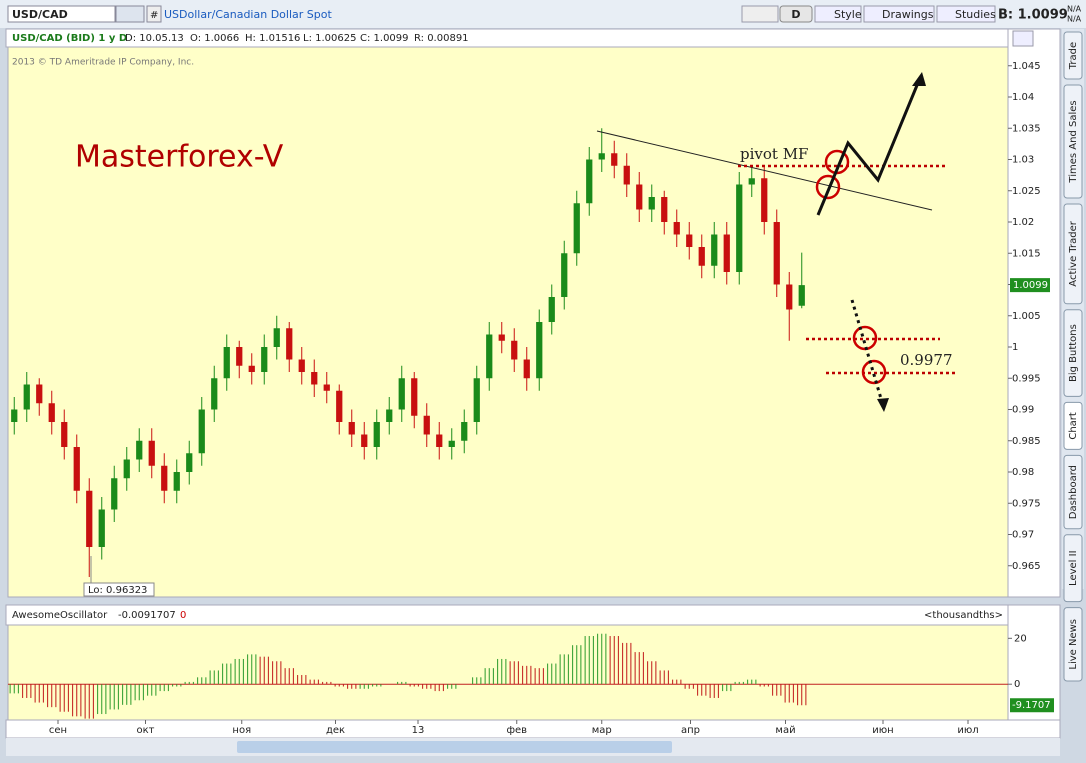 This screenshot has height=763, width=1086. I want to click on tool-buttons, so click(760, 14).